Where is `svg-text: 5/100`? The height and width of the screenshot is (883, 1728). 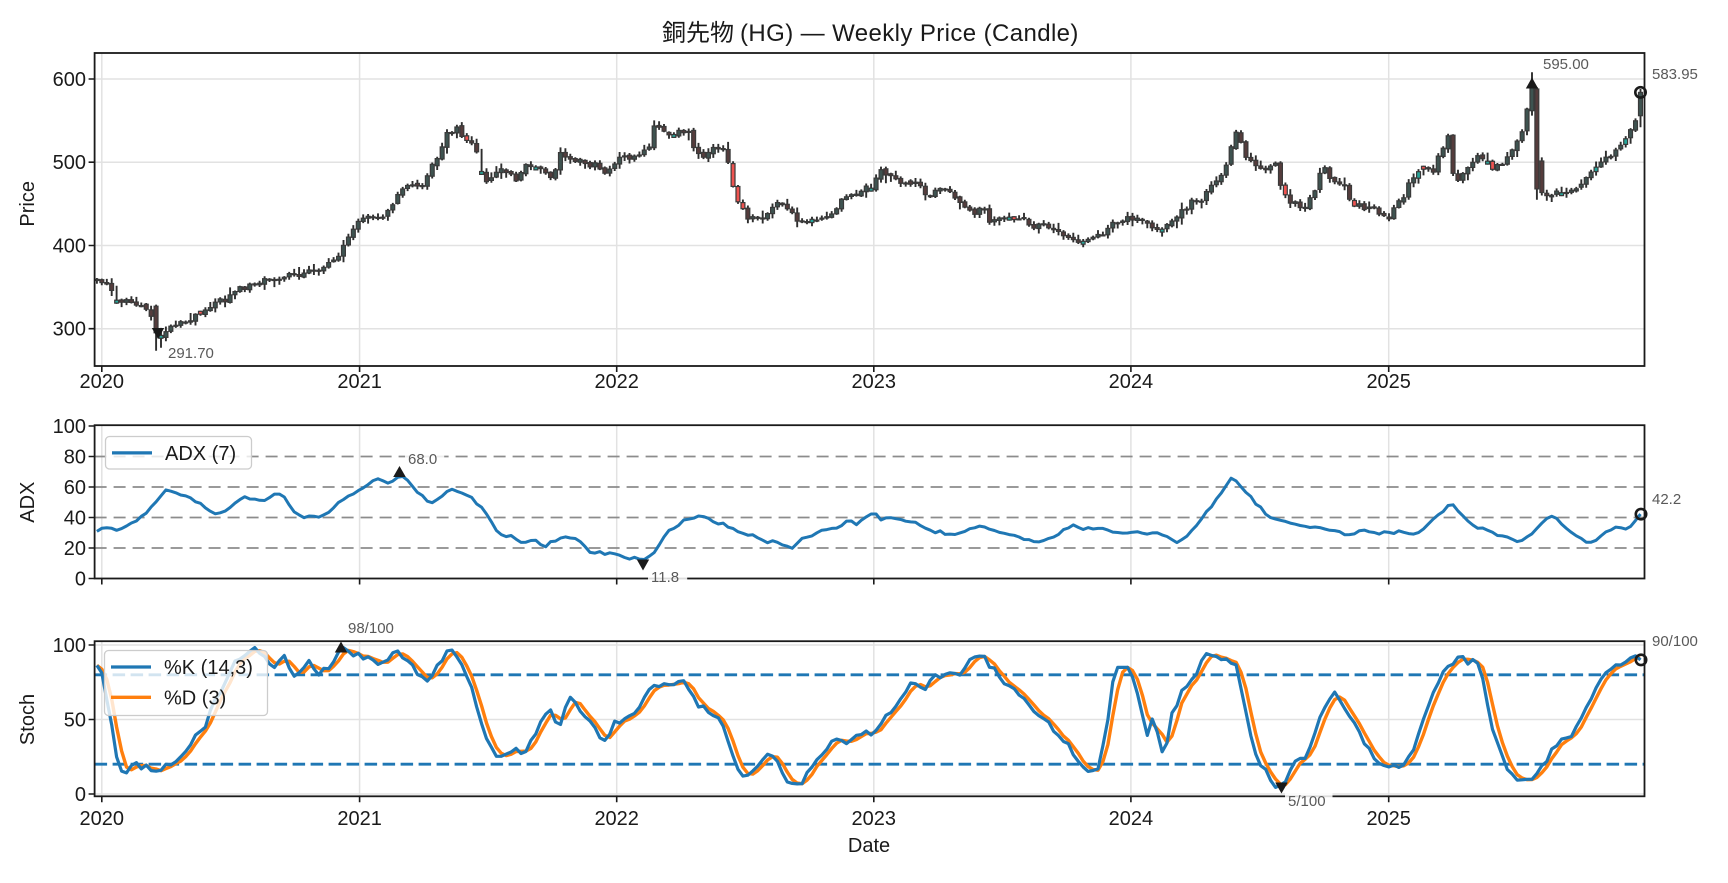 svg-text: 5/100 is located at coordinates (1307, 801).